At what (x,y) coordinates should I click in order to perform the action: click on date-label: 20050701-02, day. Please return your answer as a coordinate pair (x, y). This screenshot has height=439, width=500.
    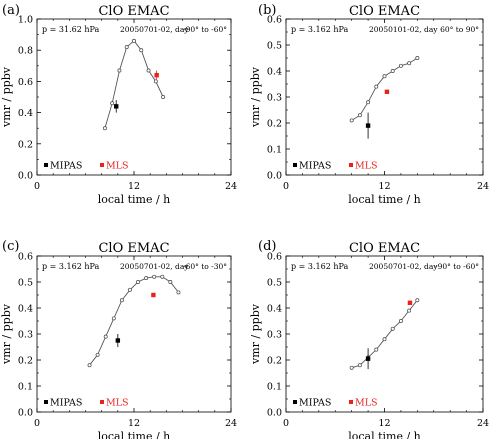
    Looking at the image, I should click on (403, 266).